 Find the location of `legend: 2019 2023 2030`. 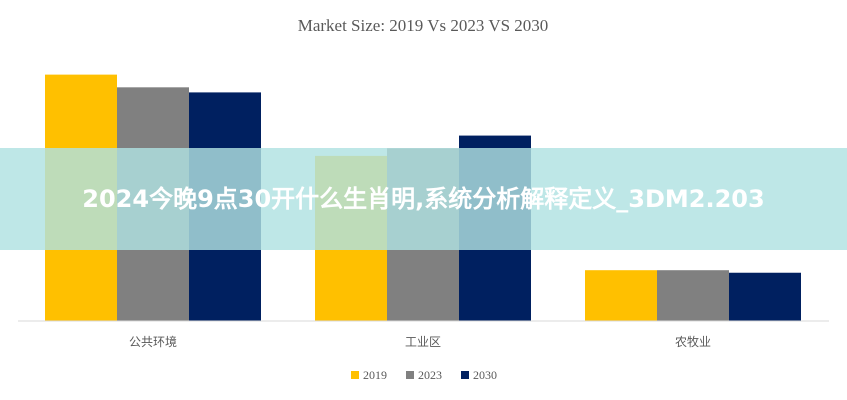

legend: 2019 2023 2030 is located at coordinates (424, 375).